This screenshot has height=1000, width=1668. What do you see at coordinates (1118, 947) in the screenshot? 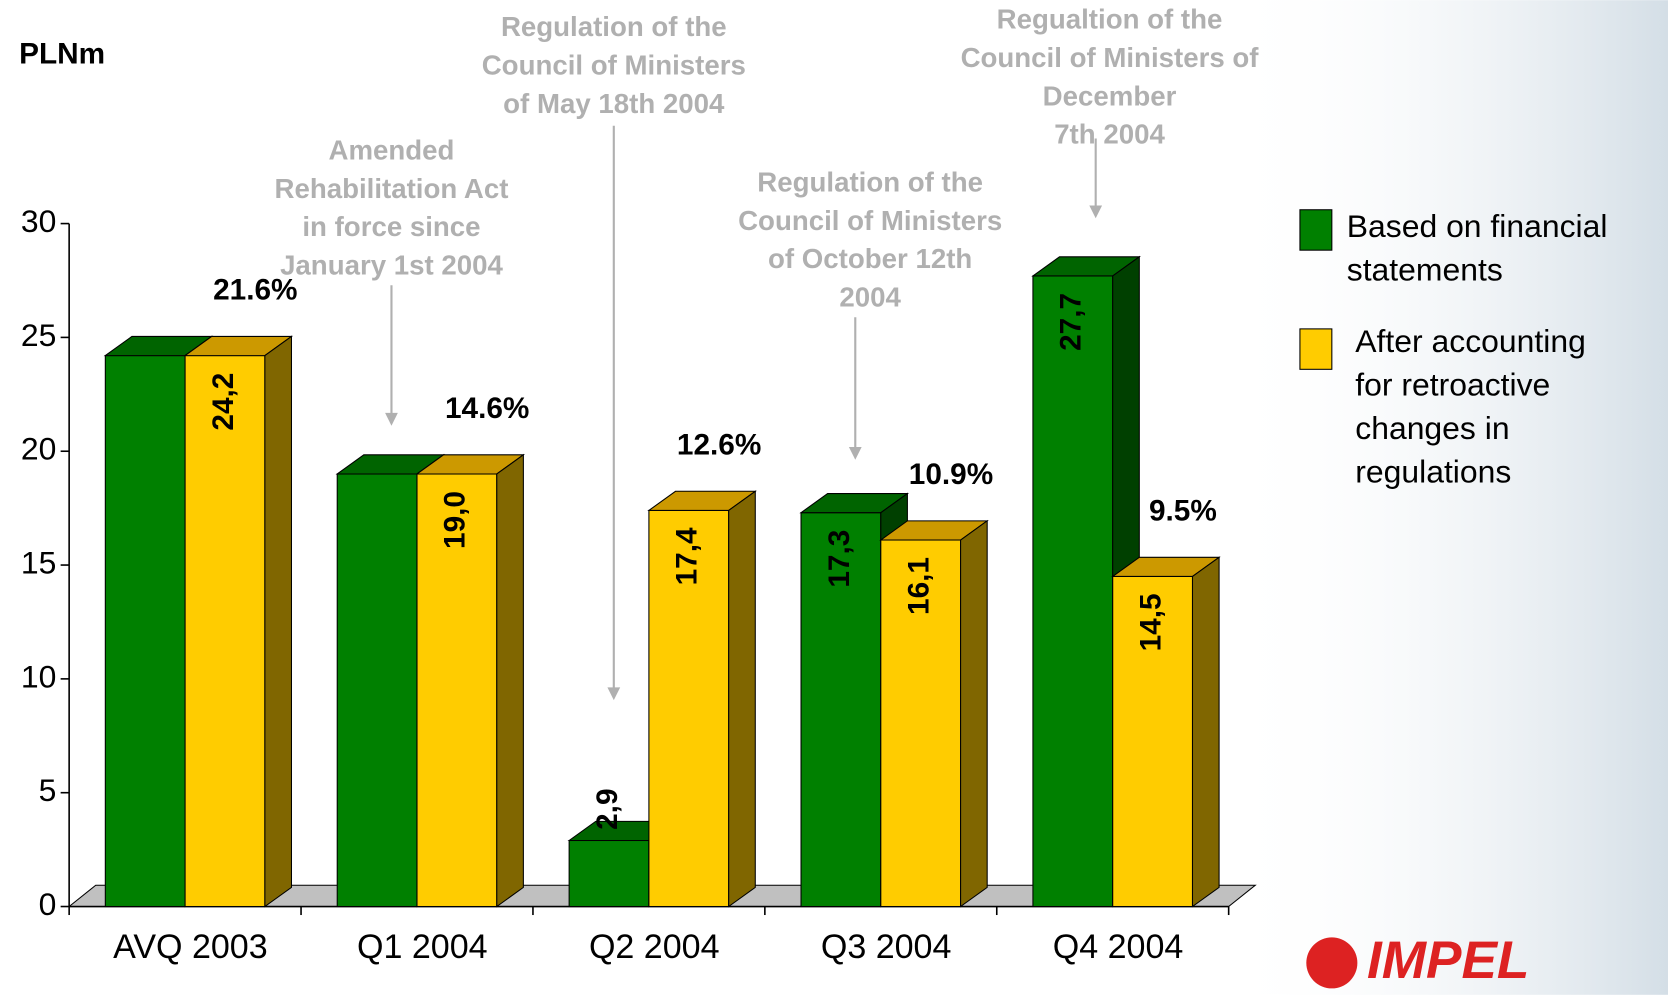
I see `x-tick-label: Q4 2004` at bounding box center [1118, 947].